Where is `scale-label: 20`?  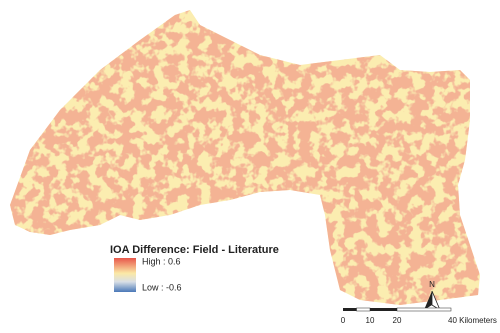 scale-label: 20 is located at coordinates (397, 320).